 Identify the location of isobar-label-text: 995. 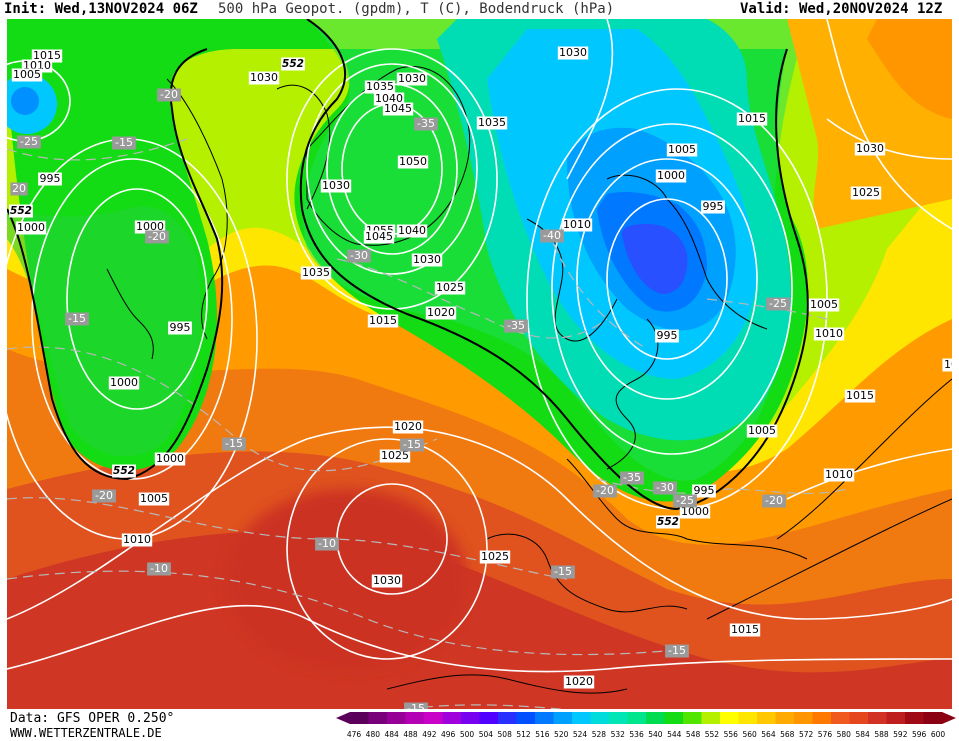
(667, 335).